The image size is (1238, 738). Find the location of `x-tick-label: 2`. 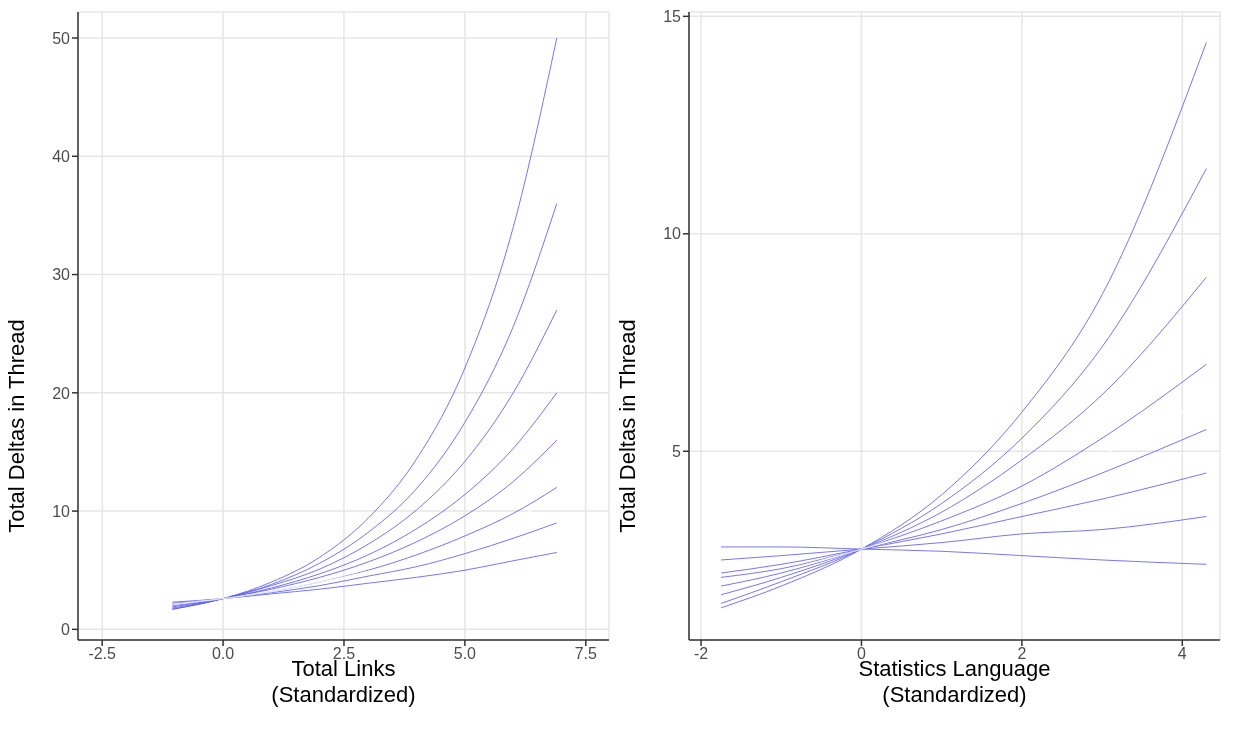

x-tick-label: 2 is located at coordinates (1022, 654).